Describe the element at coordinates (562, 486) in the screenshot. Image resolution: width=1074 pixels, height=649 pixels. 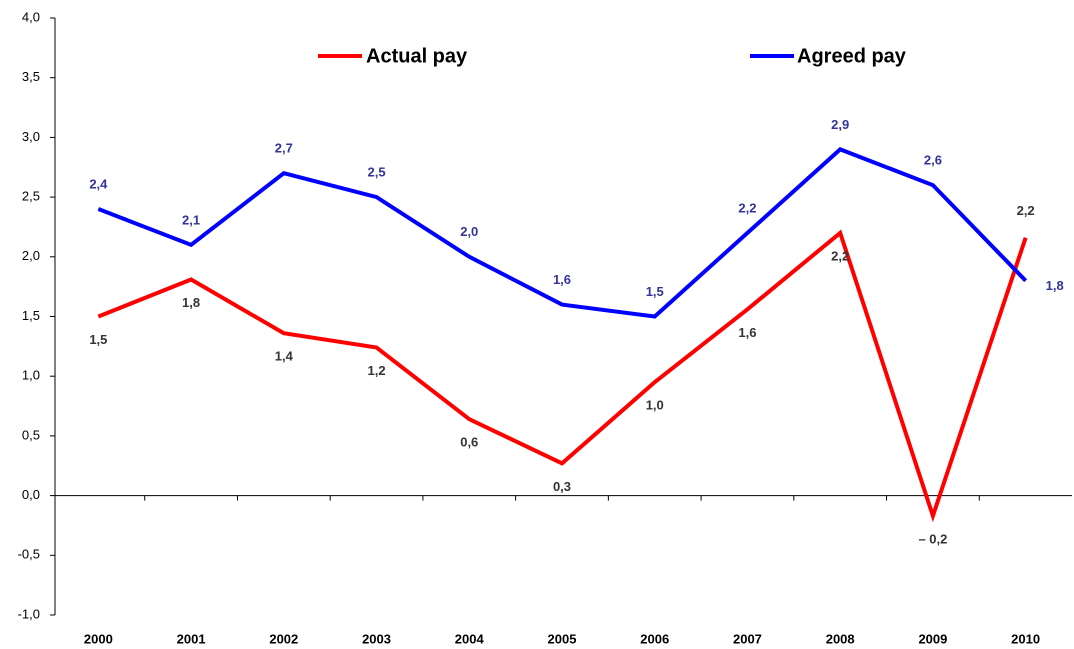
I see `data-label: 0,3` at that location.